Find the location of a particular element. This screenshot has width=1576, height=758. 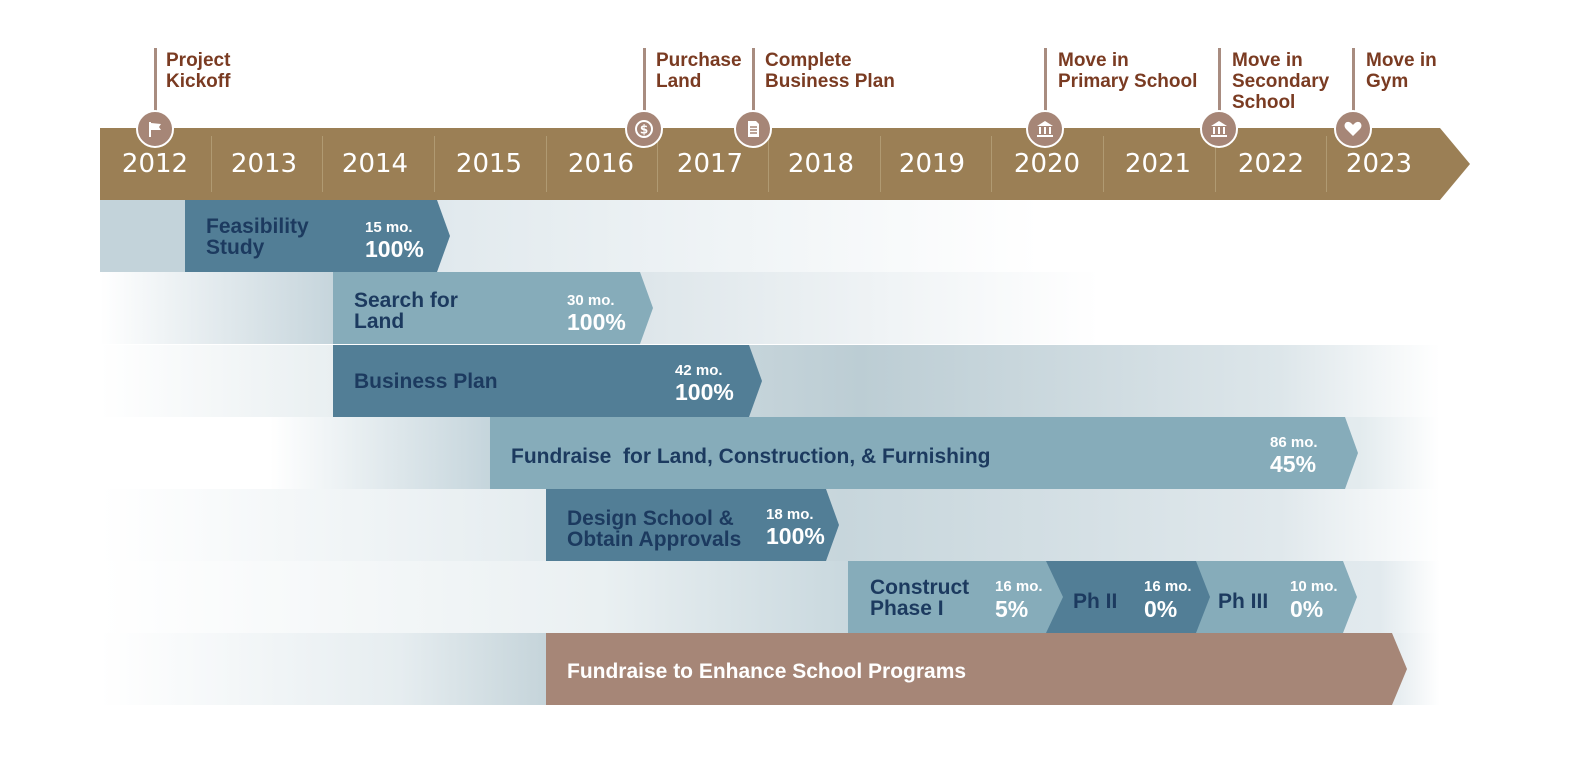

milestone-label-kickoff: Project Kickoff is located at coordinates (198, 71).